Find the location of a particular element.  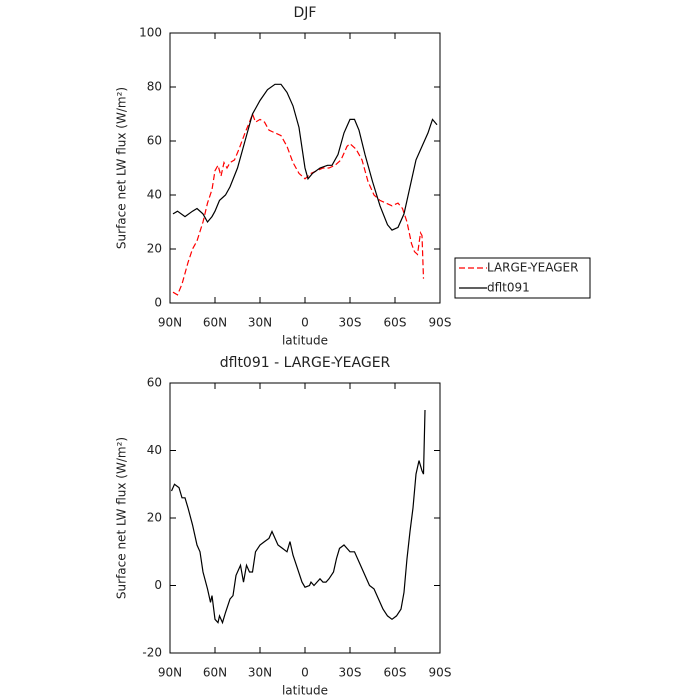

y-tick-label: 80 is located at coordinates (154, 87).